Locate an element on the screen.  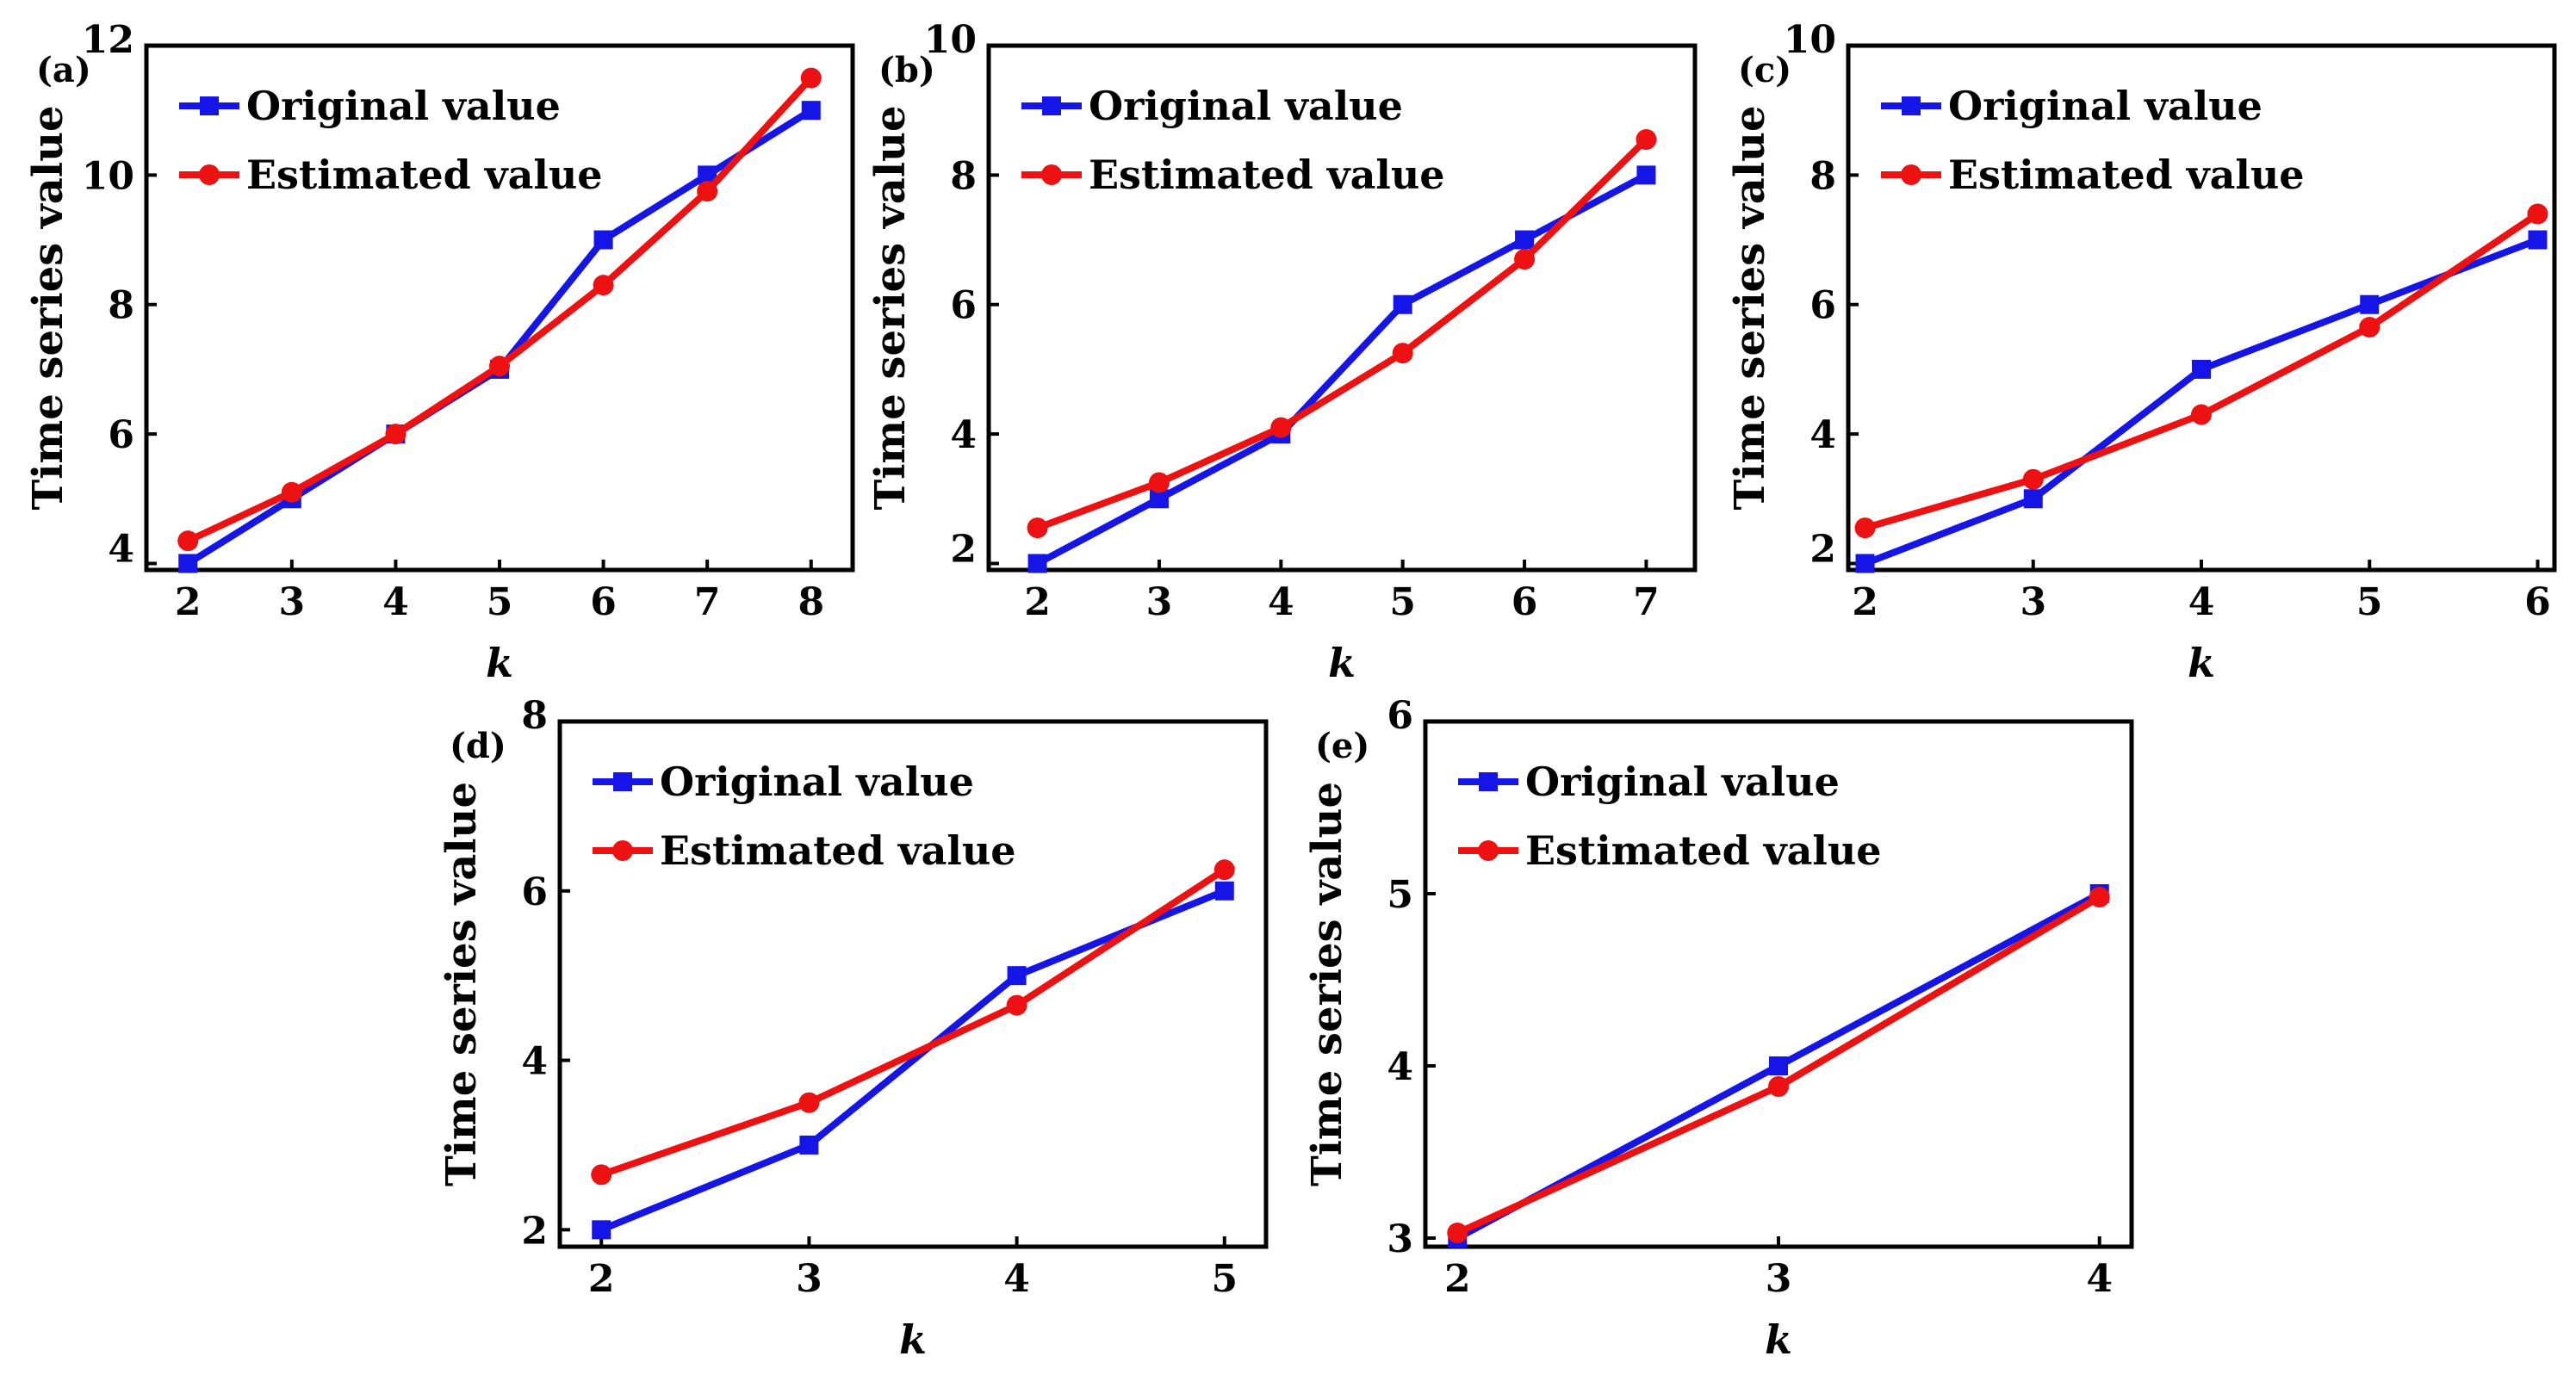
x-tick-label: 6 is located at coordinates (604, 602).